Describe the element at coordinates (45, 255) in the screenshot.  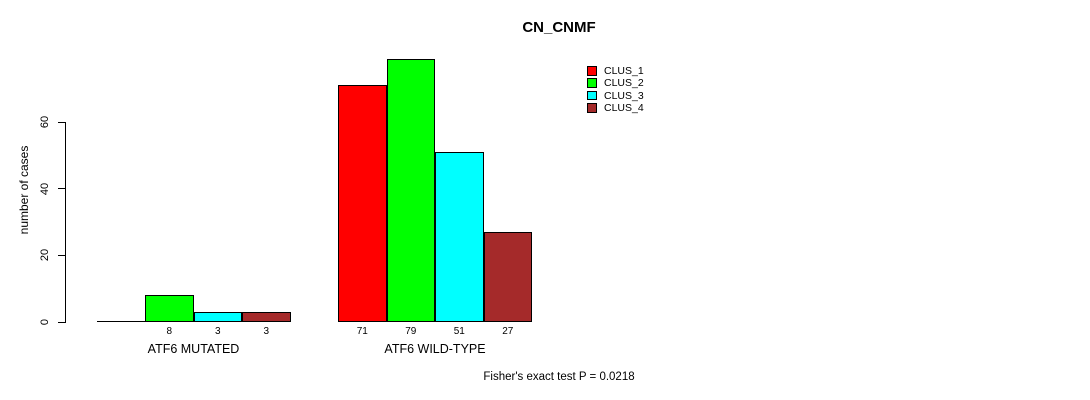
I see `y-tick-label: 20` at that location.